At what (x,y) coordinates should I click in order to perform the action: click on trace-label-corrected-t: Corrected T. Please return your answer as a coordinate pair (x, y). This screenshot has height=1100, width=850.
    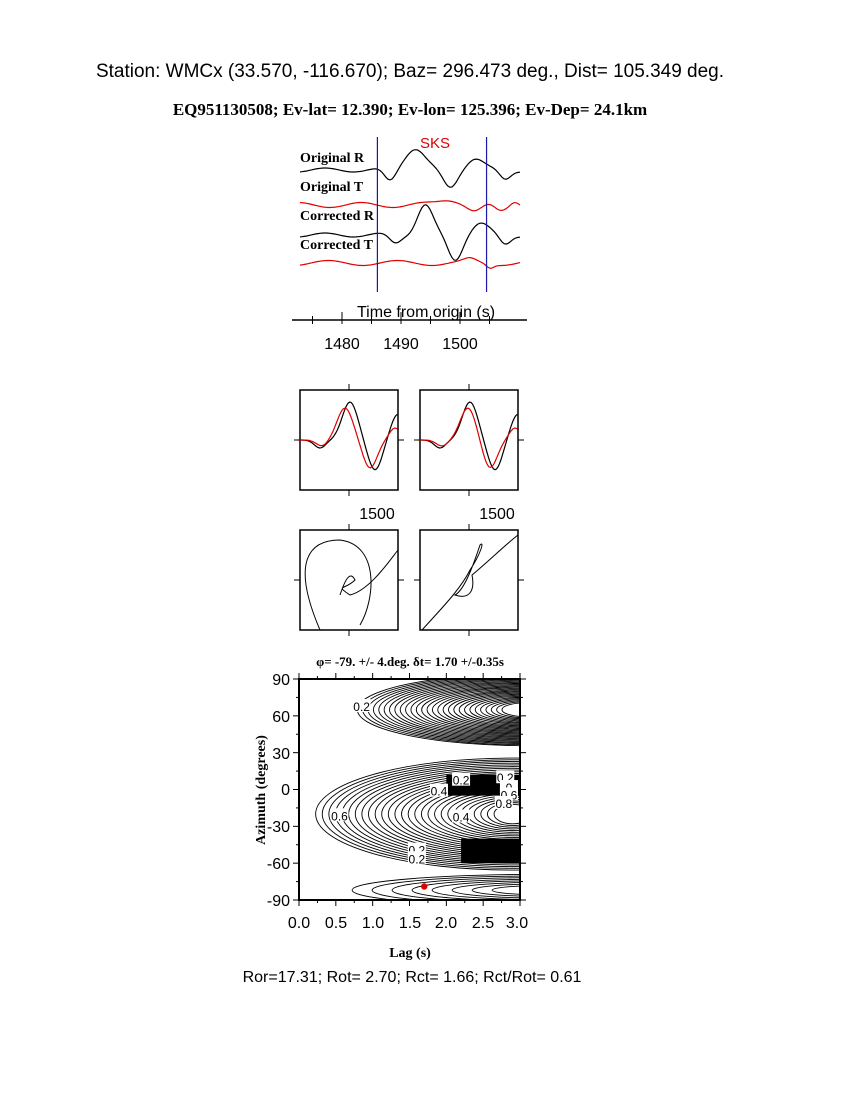
    Looking at the image, I should click on (337, 245).